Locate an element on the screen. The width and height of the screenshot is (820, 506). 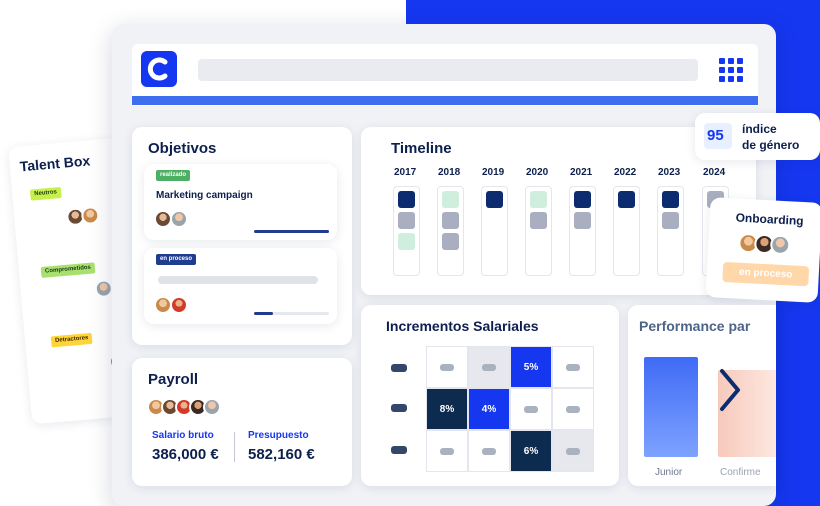
salario-bruto-value: 386,000 € is located at coordinates (185, 454).